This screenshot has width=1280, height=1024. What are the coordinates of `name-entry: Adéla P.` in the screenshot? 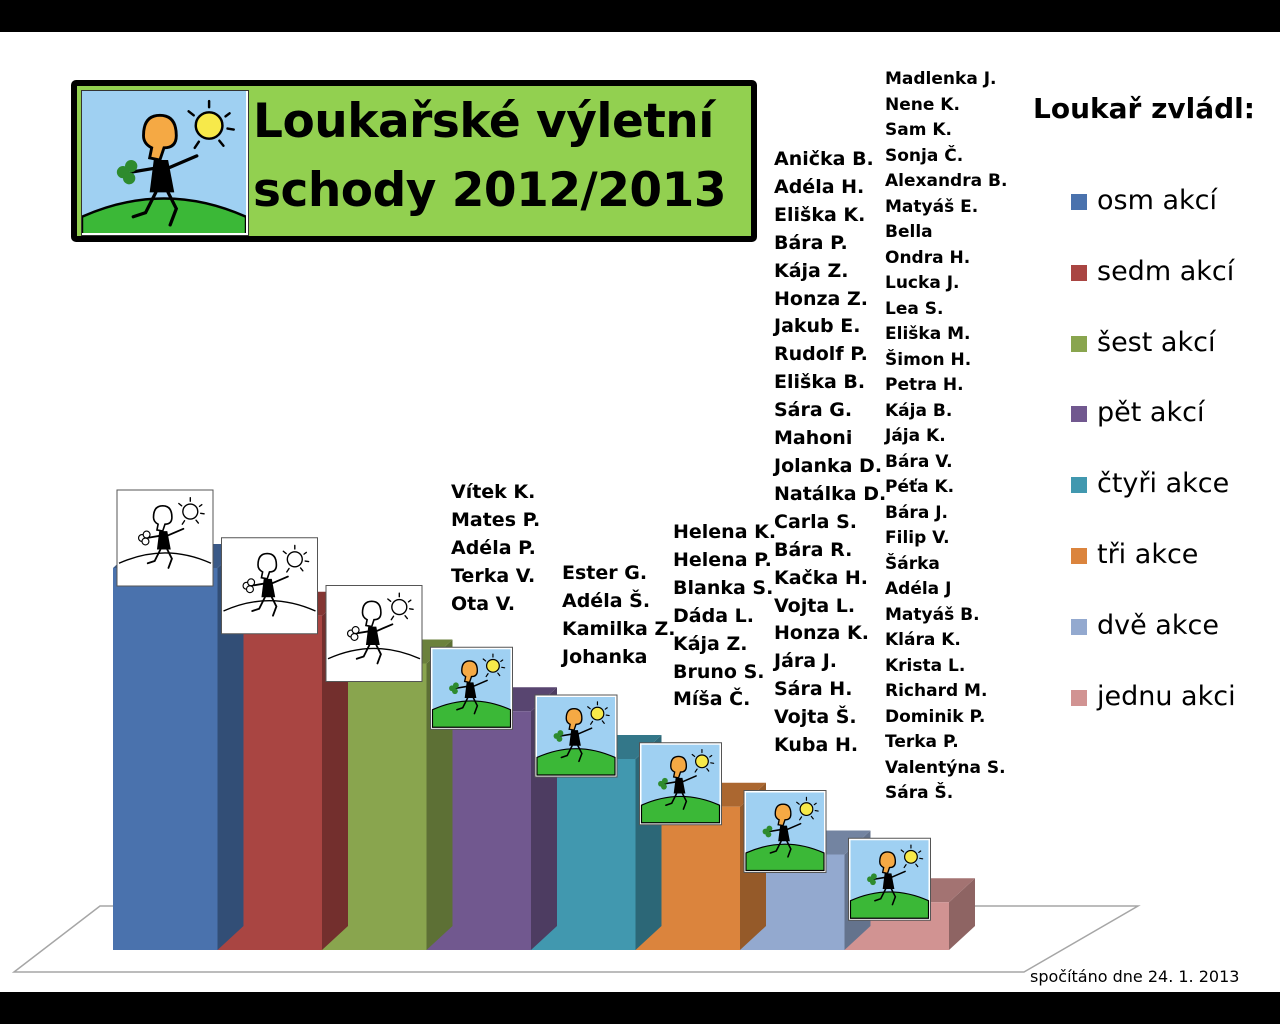 It's located at (493, 547).